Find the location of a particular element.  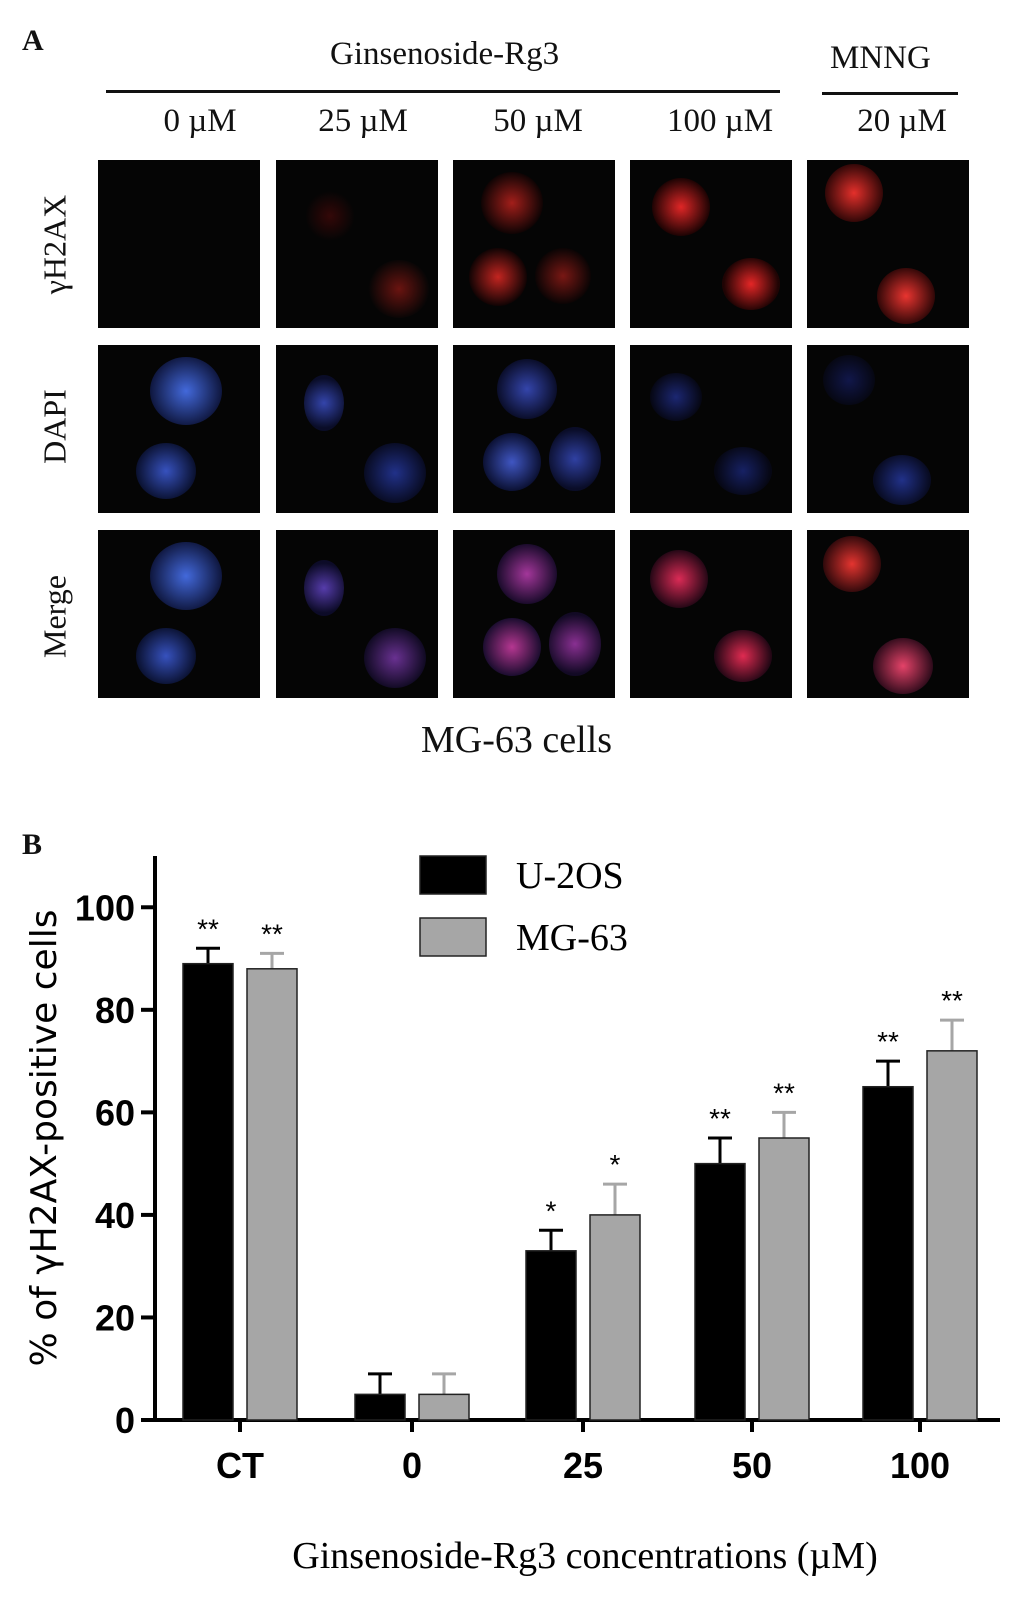

y-tick-label: 20 is located at coordinates (115, 1317).